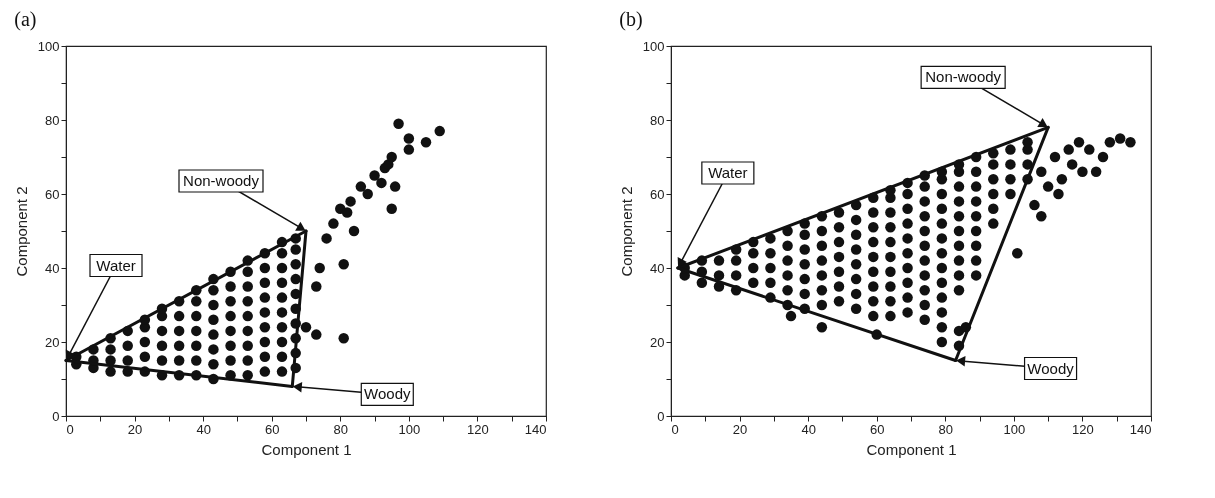 This screenshot has height=498, width=1215. Describe the element at coordinates (631, 19) in the screenshot. I see `chart-title: (b)` at that location.